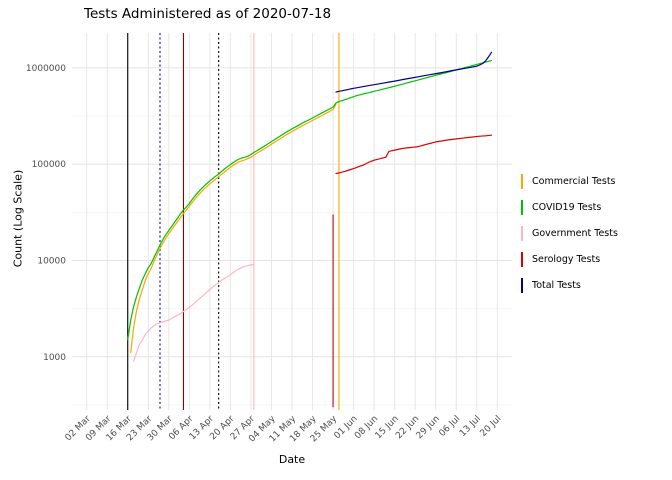 The width and height of the screenshot is (672, 480). I want to click on legend-label: Serology Tests, so click(566, 259).